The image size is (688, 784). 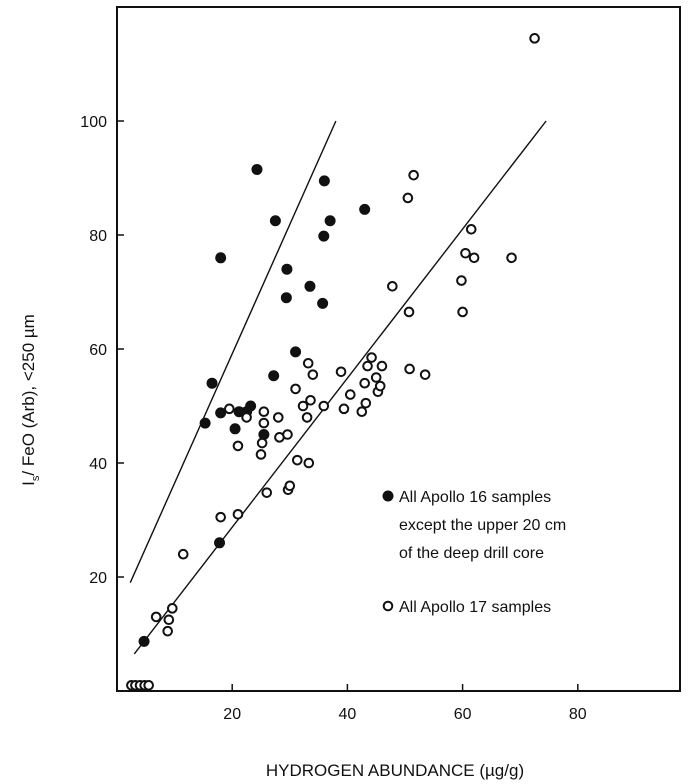 I want to click on legend-text-line: All Apollo 17 samples, so click(x=475, y=607).